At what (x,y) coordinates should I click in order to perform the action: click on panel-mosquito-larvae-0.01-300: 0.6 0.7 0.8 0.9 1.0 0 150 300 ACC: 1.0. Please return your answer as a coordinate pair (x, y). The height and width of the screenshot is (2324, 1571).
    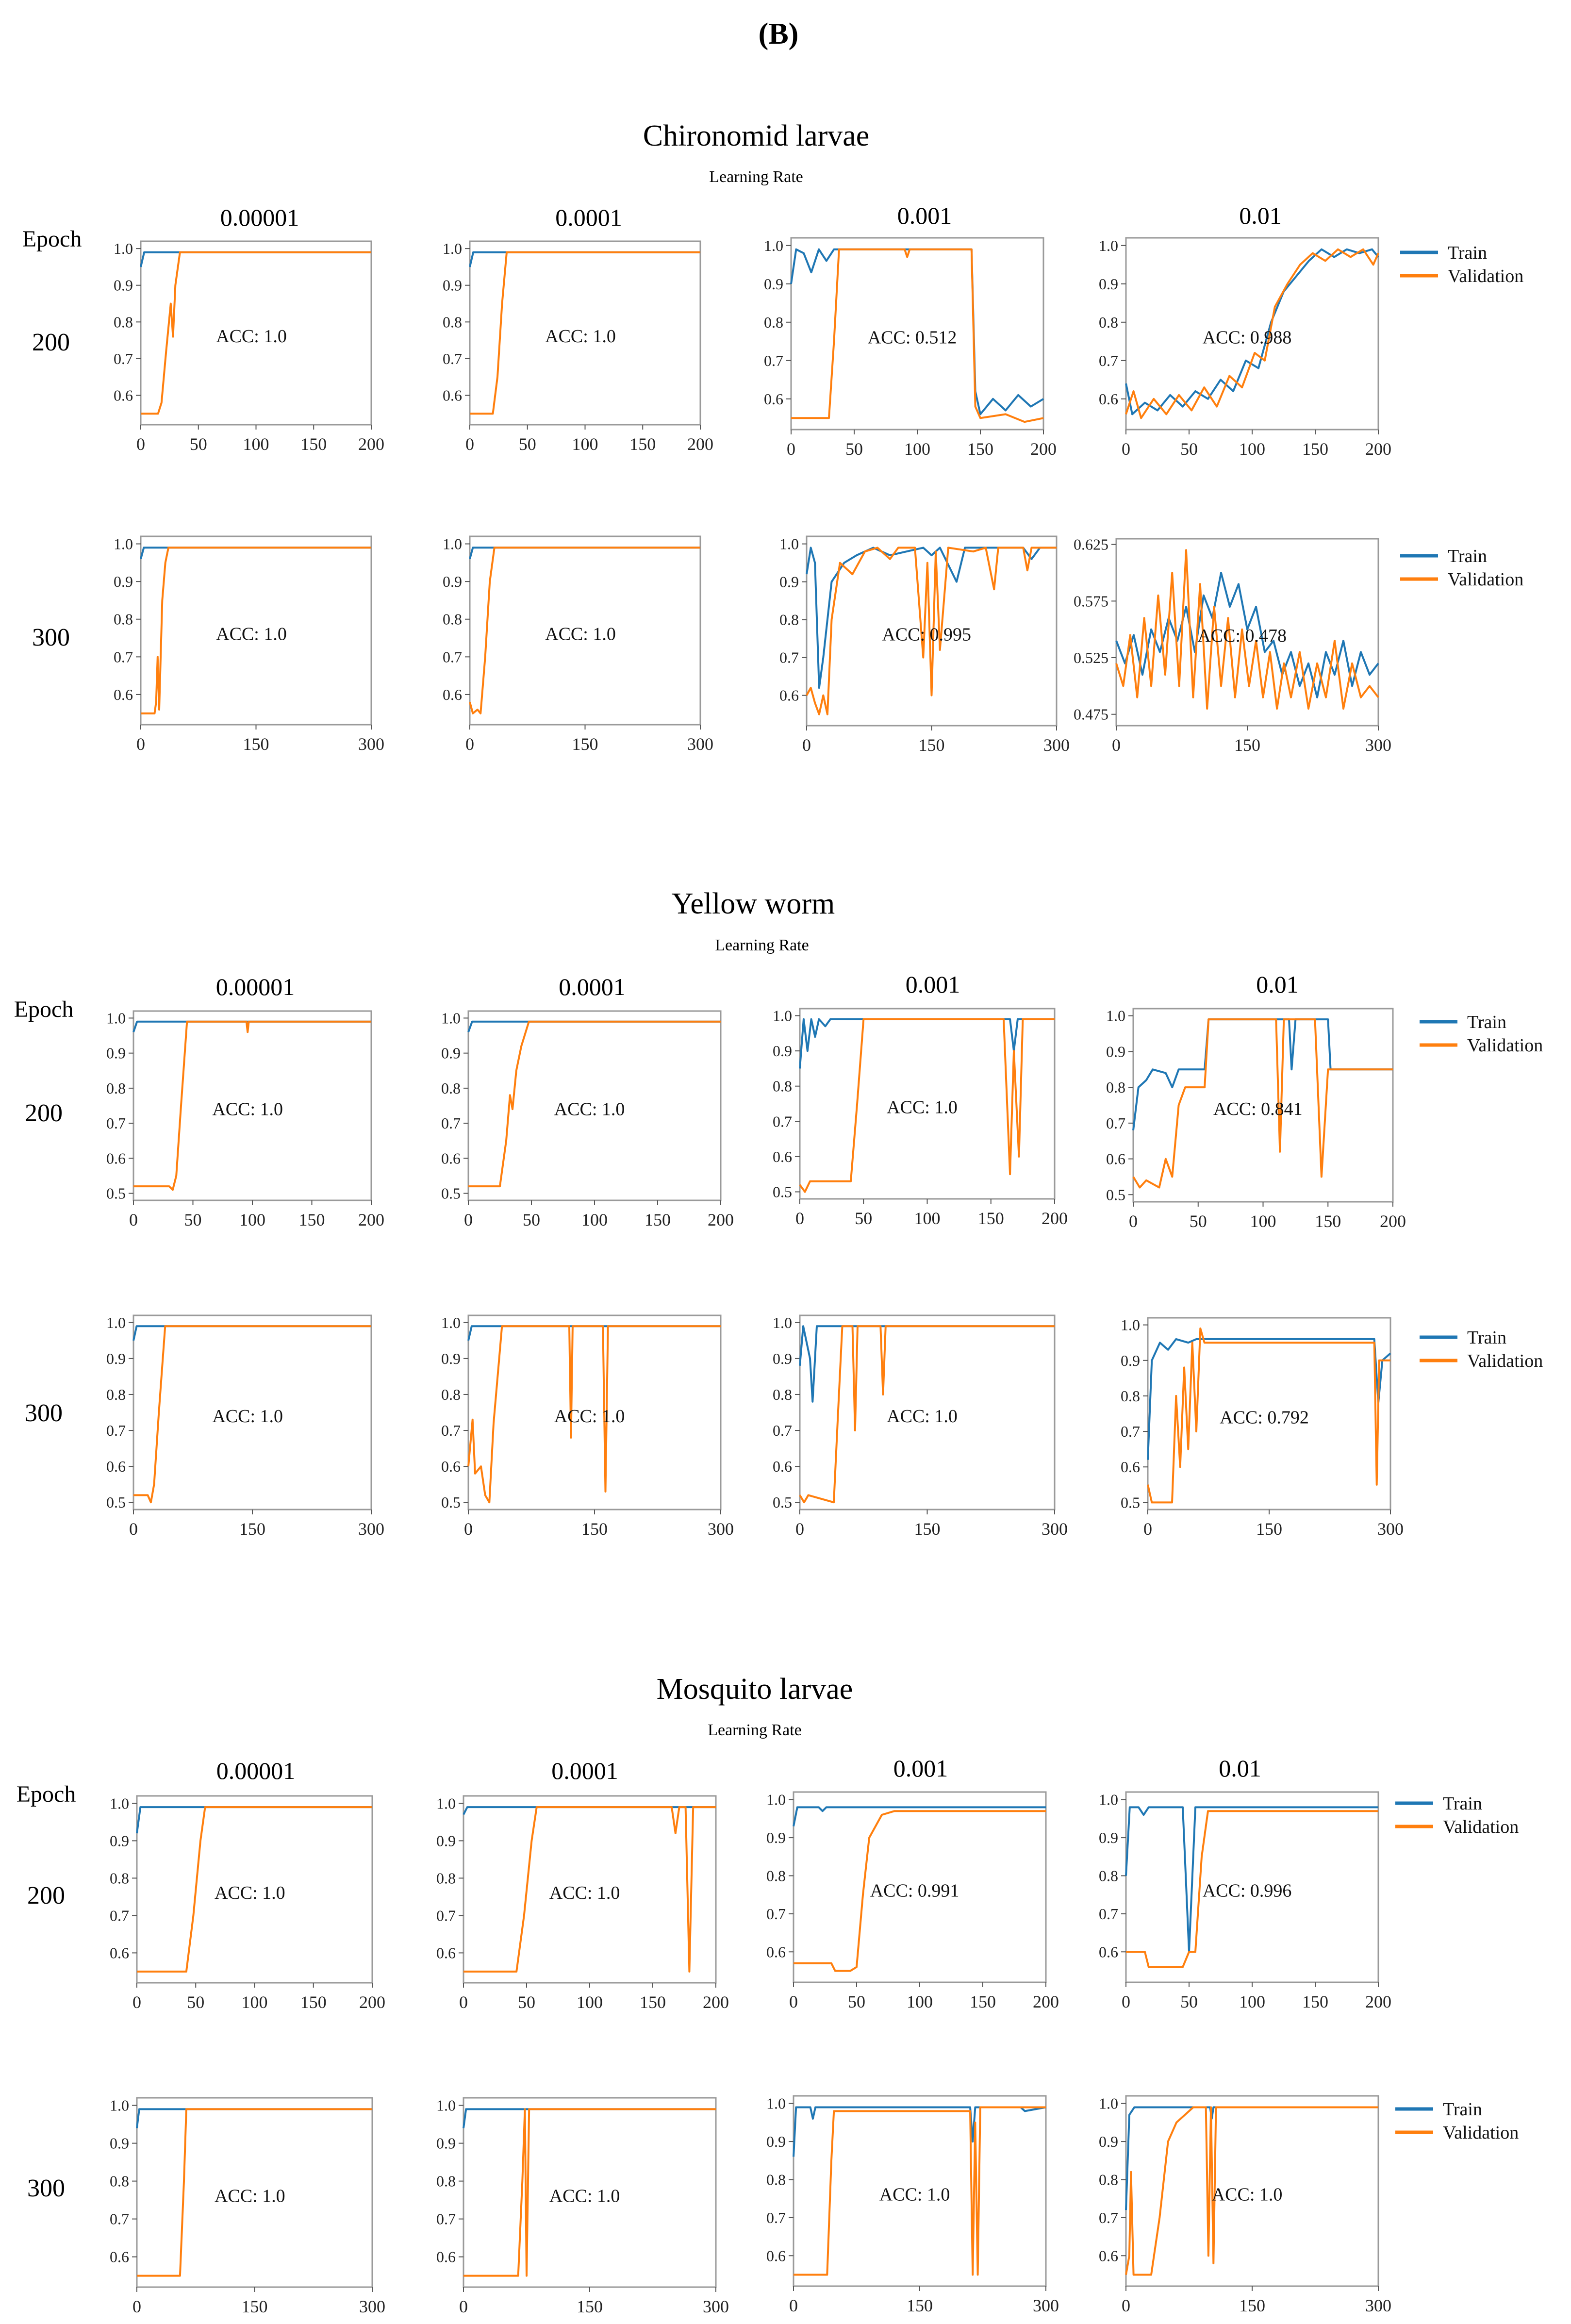
    Looking at the image, I should click on (1245, 2205).